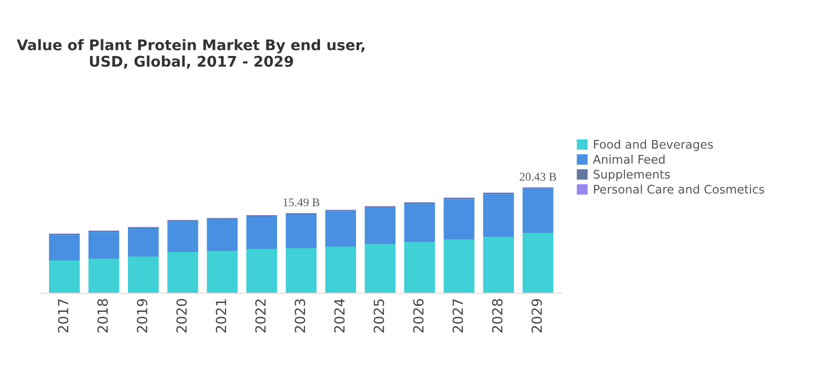 Image resolution: width=814 pixels, height=391 pixels. I want to click on x-tick-label: 2027, so click(458, 315).